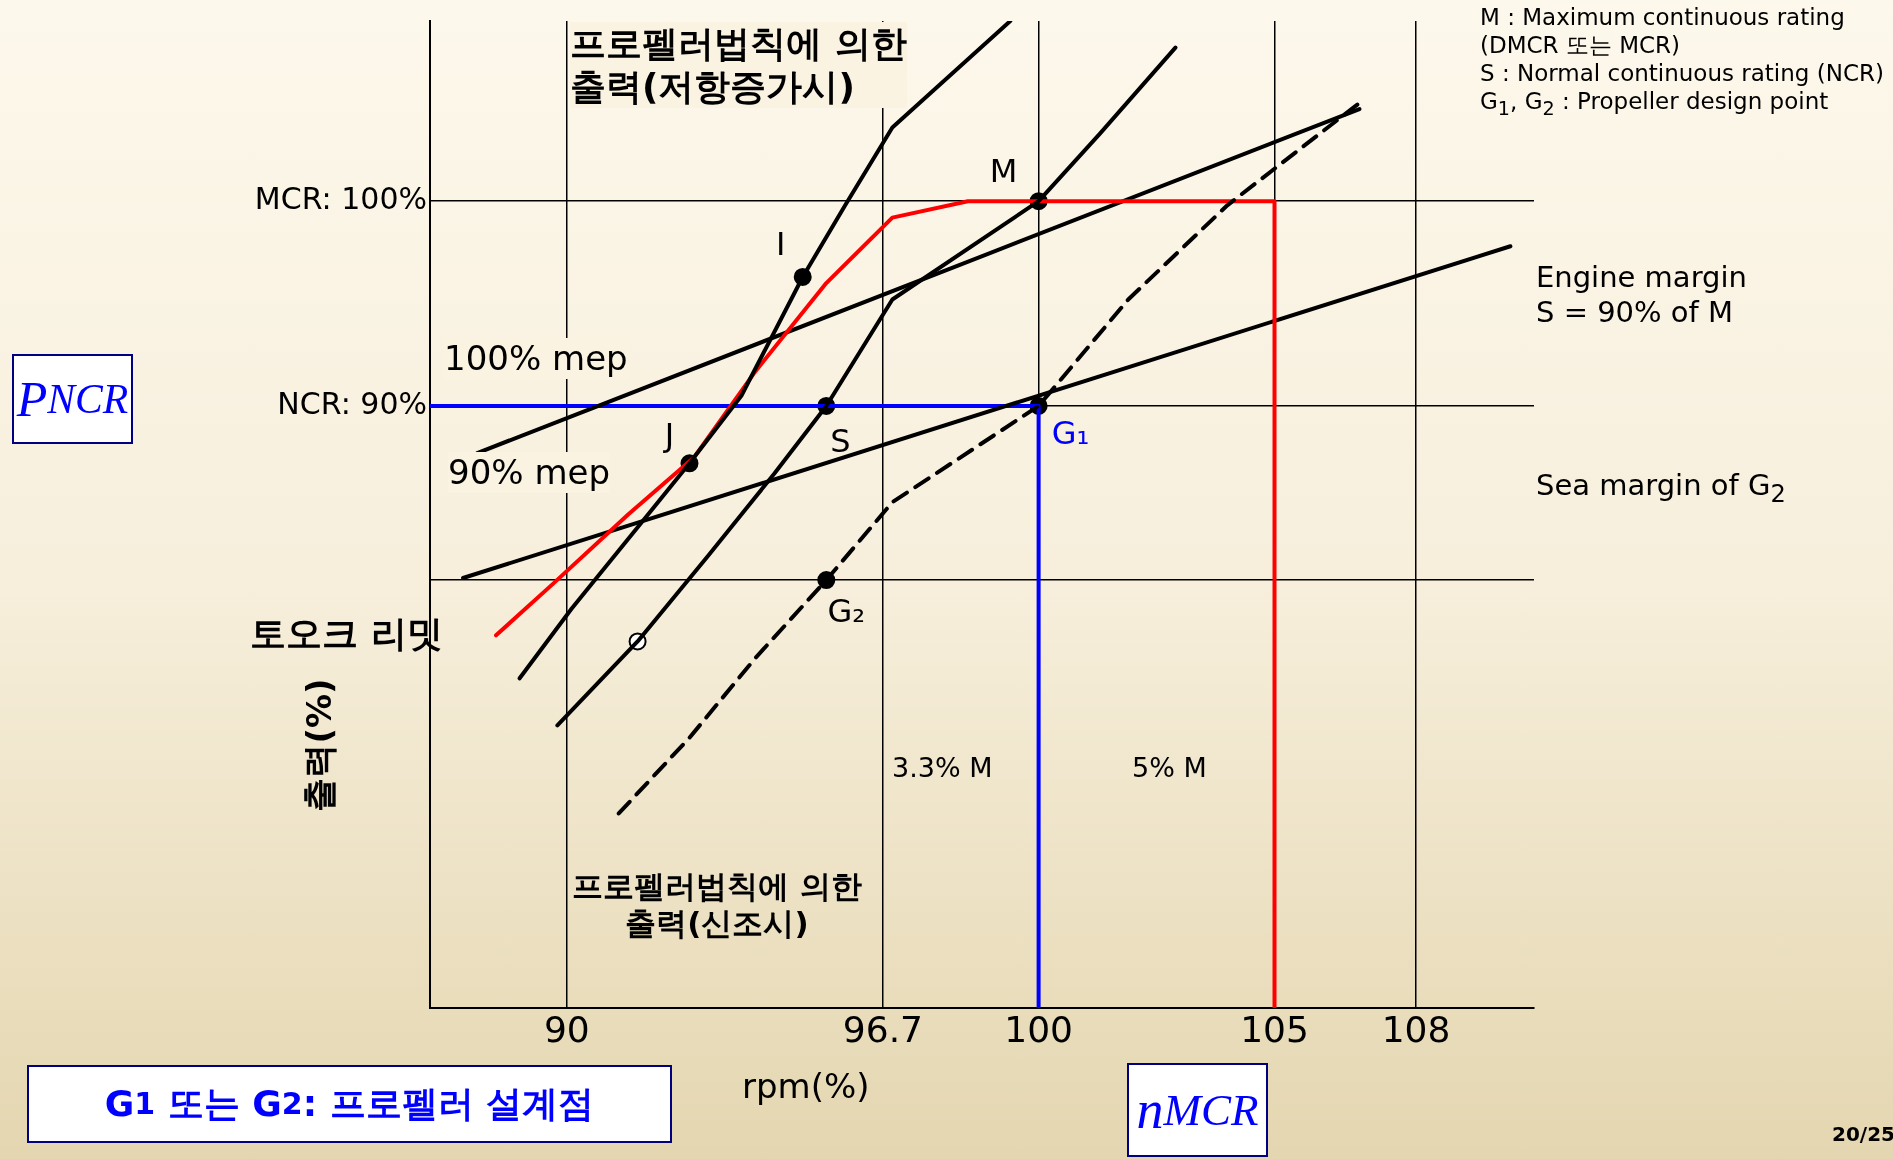  Describe the element at coordinates (1641, 295) in the screenshot. I see `text: Engine margin S = 90% of M` at that location.